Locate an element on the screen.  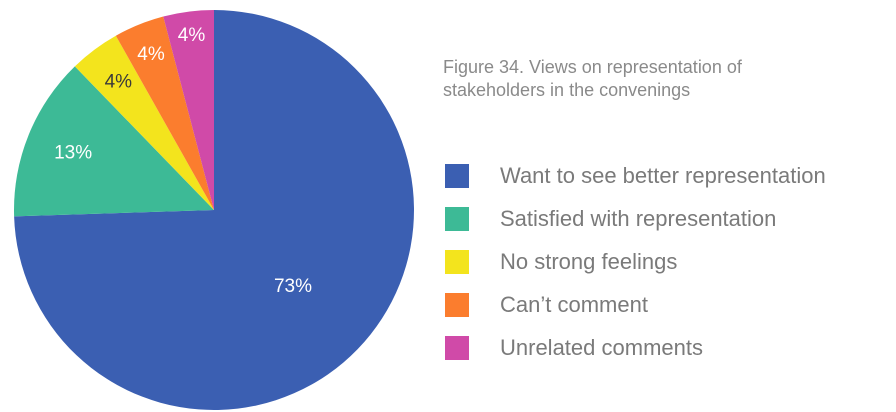
legend-swatch-cant-comment is located at coordinates (457, 304).